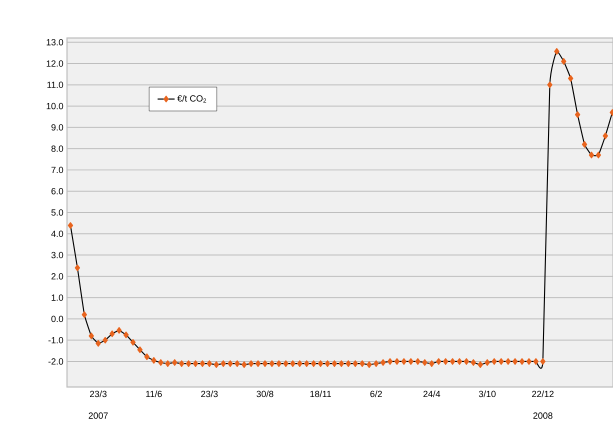 The image size is (613, 430). Describe the element at coordinates (321, 394) in the screenshot. I see `x-tick-label: 18/11` at that location.